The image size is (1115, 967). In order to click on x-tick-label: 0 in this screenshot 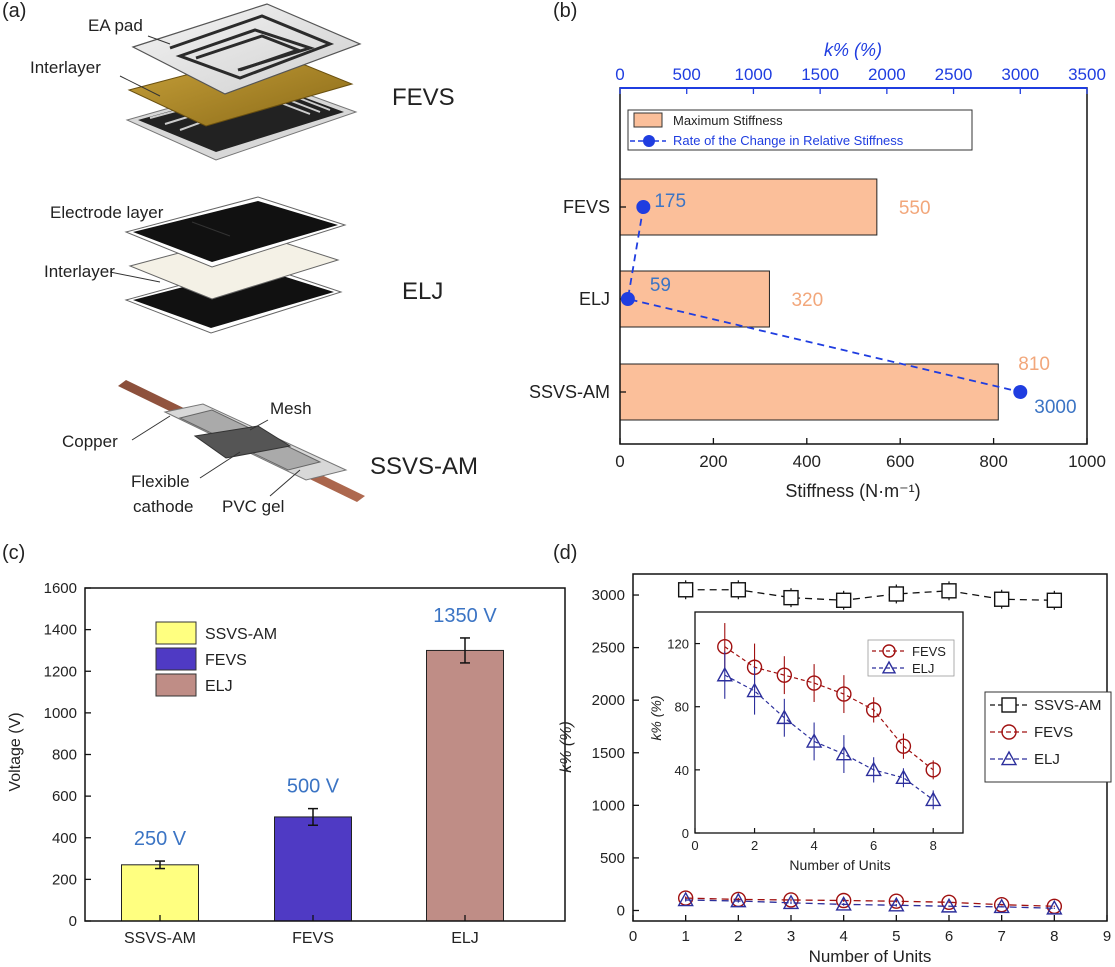, I will do `click(619, 461)`.